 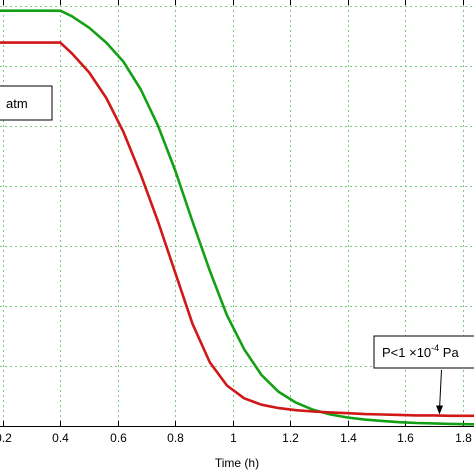 What do you see at coordinates (60, 438) in the screenshot?
I see `x-tick-label: 0.4` at bounding box center [60, 438].